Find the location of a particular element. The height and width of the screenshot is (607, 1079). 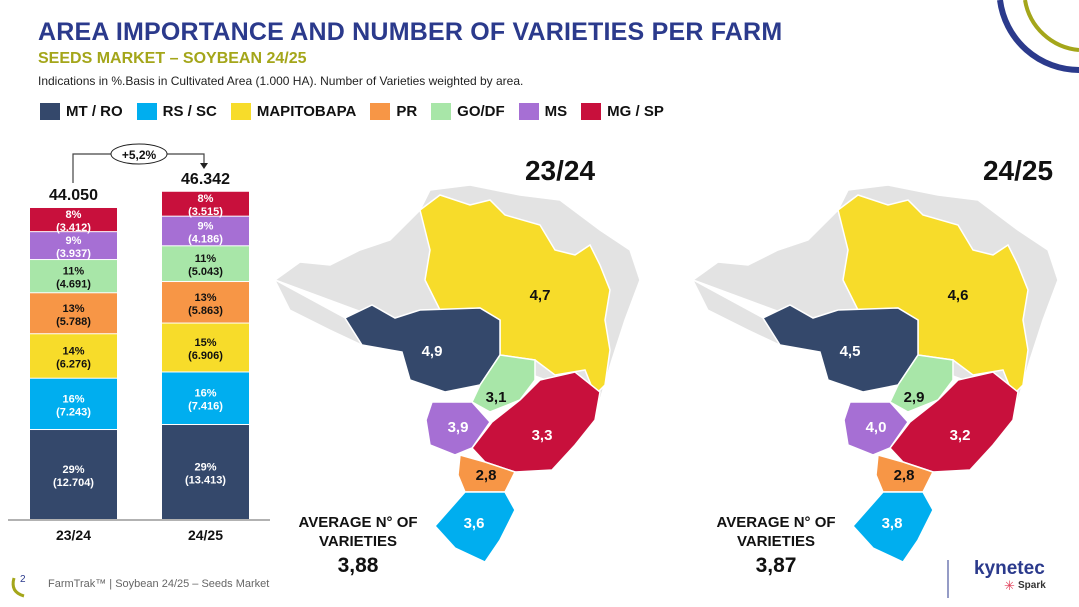

data-label: (5.043) is located at coordinates (205, 272).